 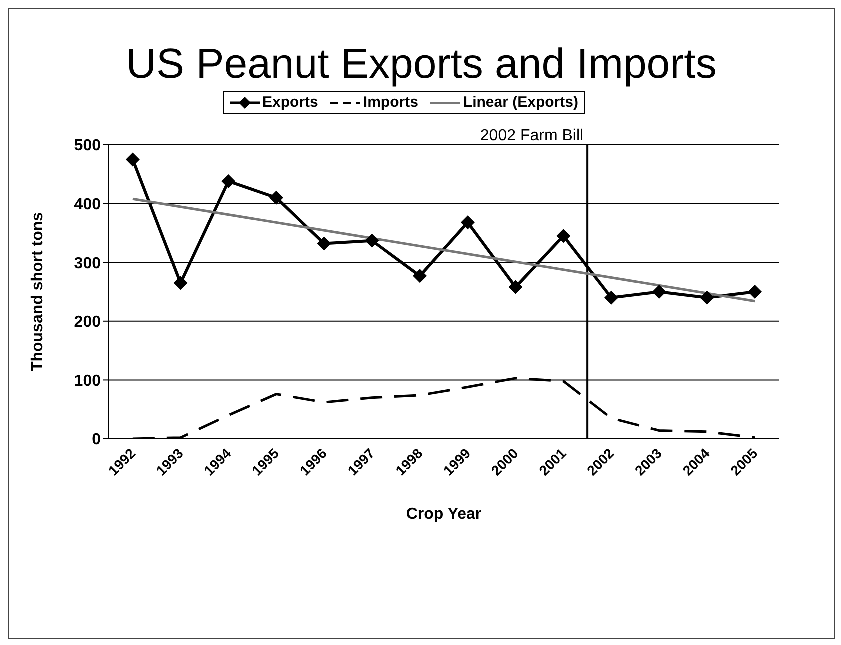 I want to click on y-axis-title: Thousand short tons, so click(x=38, y=292).